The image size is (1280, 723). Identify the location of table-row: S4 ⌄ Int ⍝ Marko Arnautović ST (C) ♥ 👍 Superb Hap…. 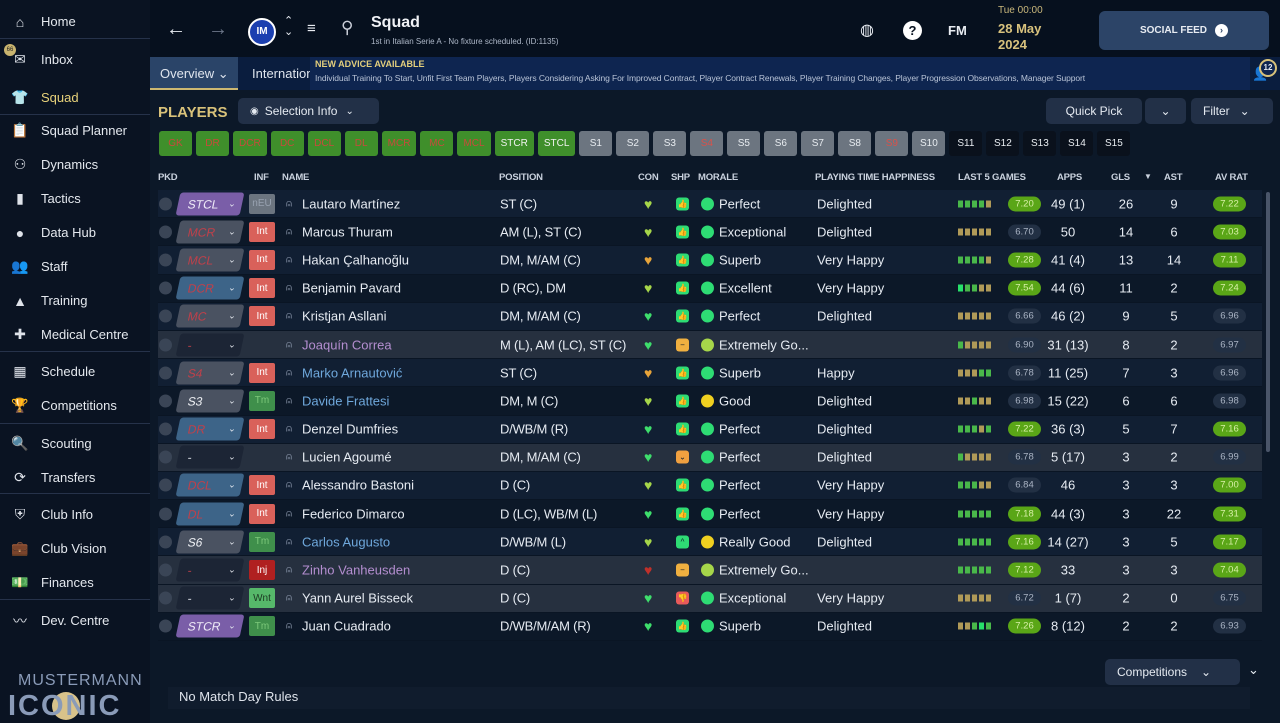
(710, 373).